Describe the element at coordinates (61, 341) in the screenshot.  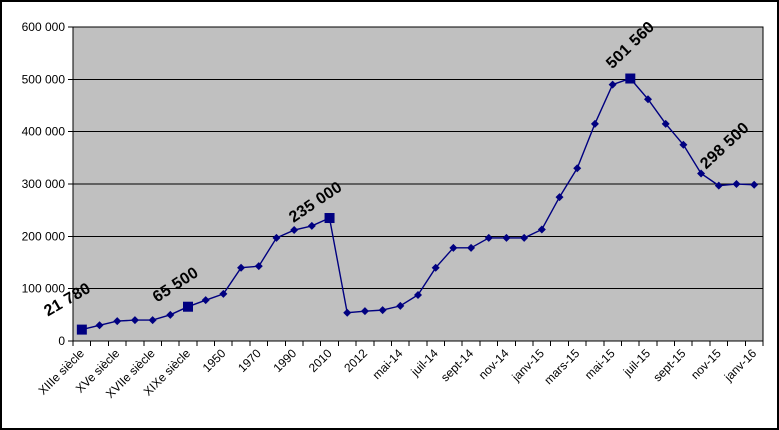
I see `y-tick-label: 0` at that location.